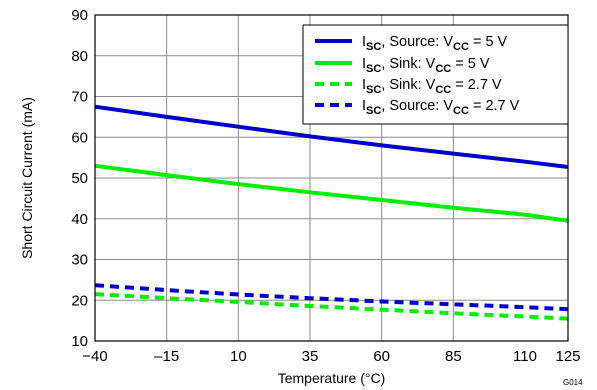 This screenshot has height=390, width=597. Describe the element at coordinates (79, 97) in the screenshot. I see `y-tick-label: 70` at that location.